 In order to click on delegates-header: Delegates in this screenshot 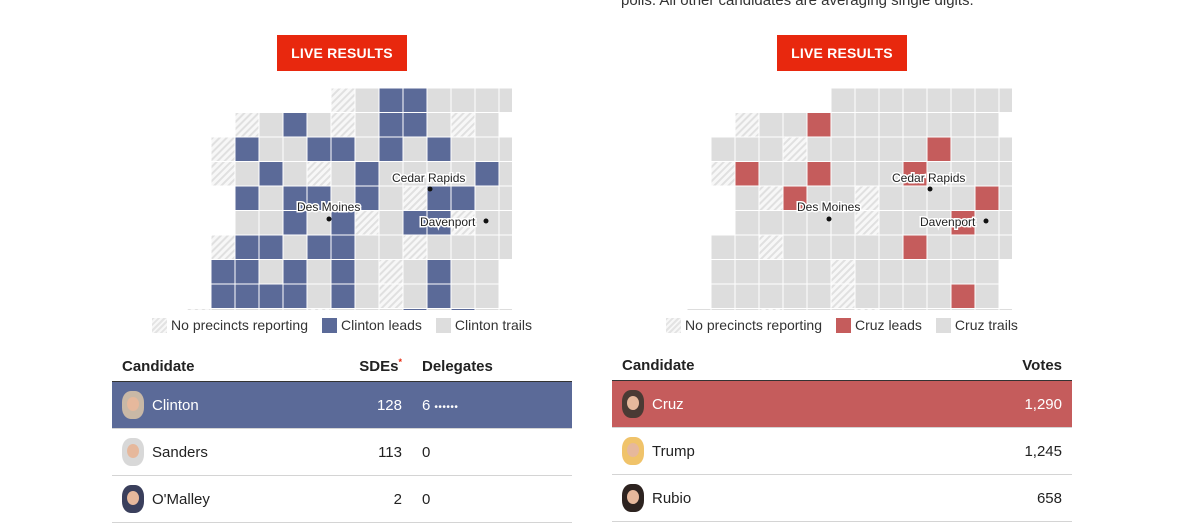, I will do `click(492, 367)`.